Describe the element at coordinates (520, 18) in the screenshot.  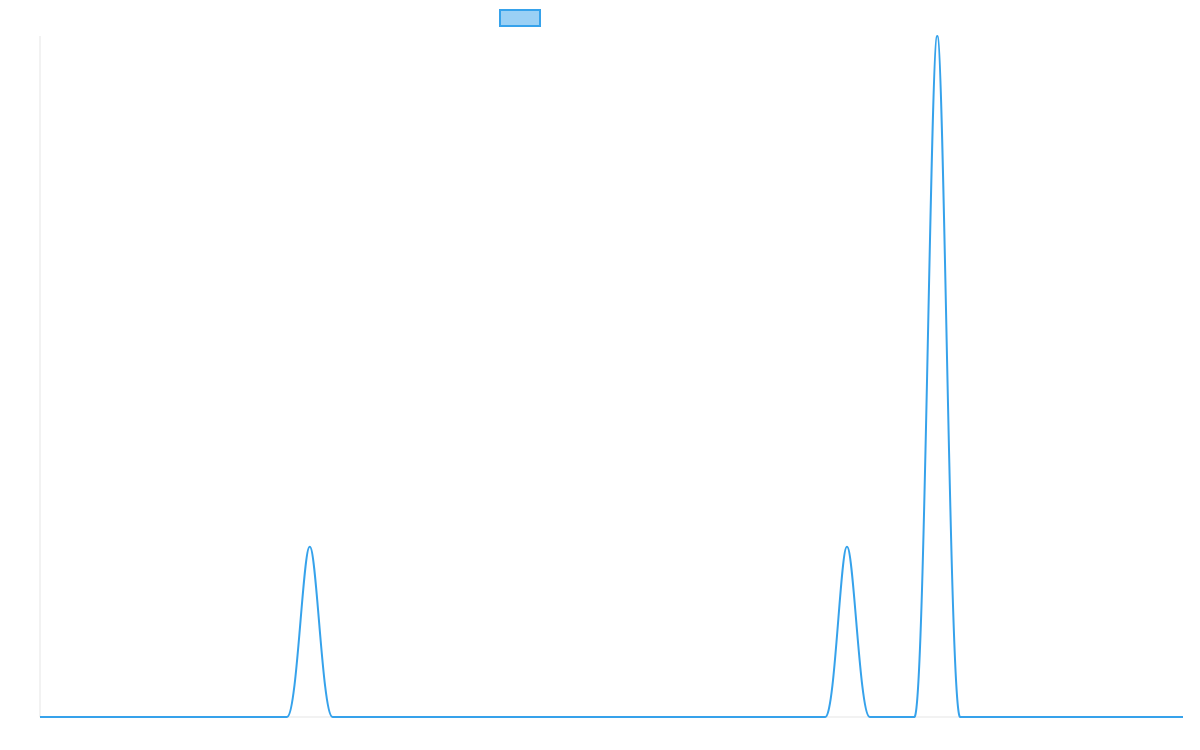
I see `legend-swatch` at that location.